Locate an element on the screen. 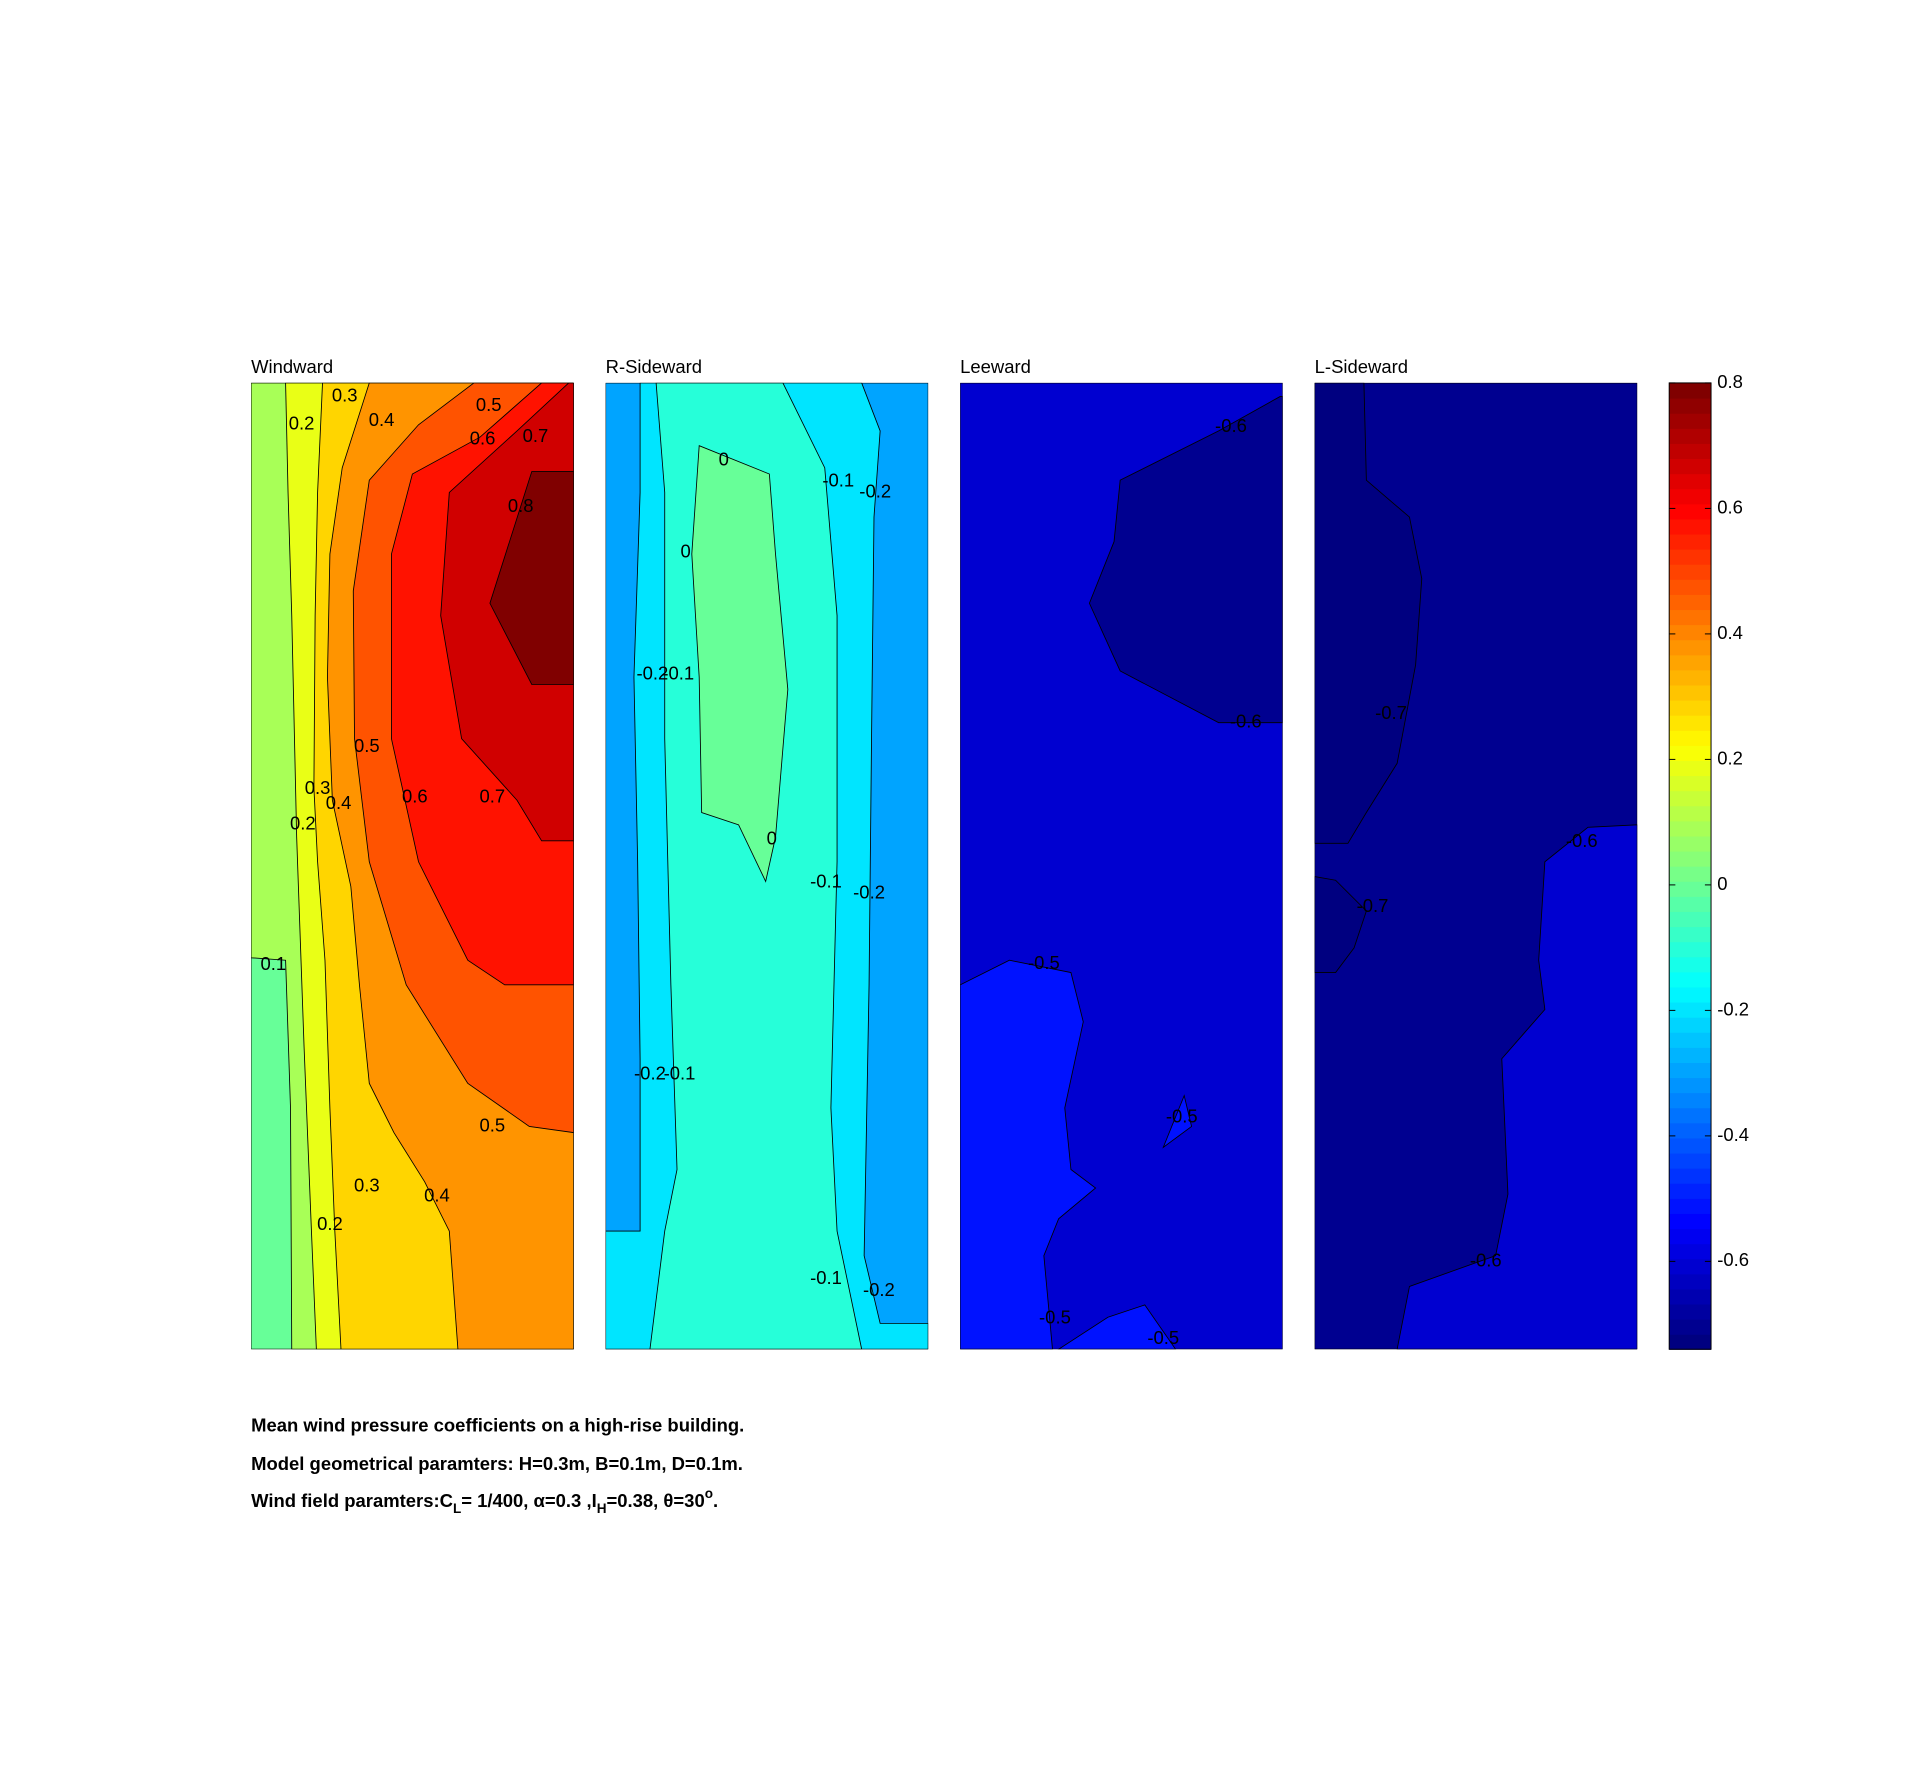 This screenshot has height=1774, width=1908. caption-superscript: o is located at coordinates (709, 1493).